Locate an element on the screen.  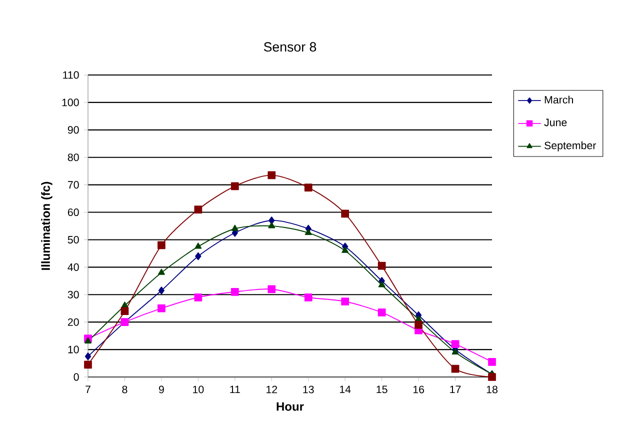
legend-label: March is located at coordinates (558, 100).